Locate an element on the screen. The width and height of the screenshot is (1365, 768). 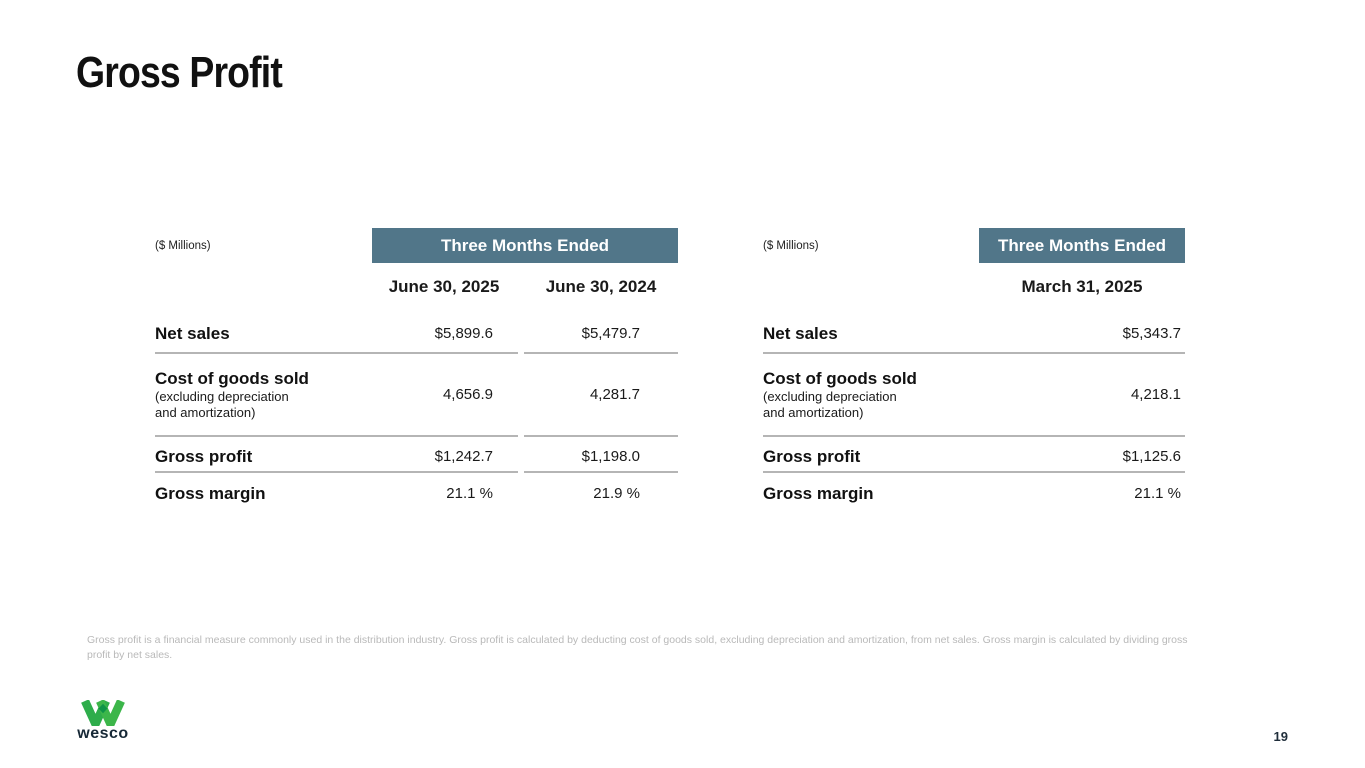
cell-value: $5,899.6 is located at coordinates (463, 333).